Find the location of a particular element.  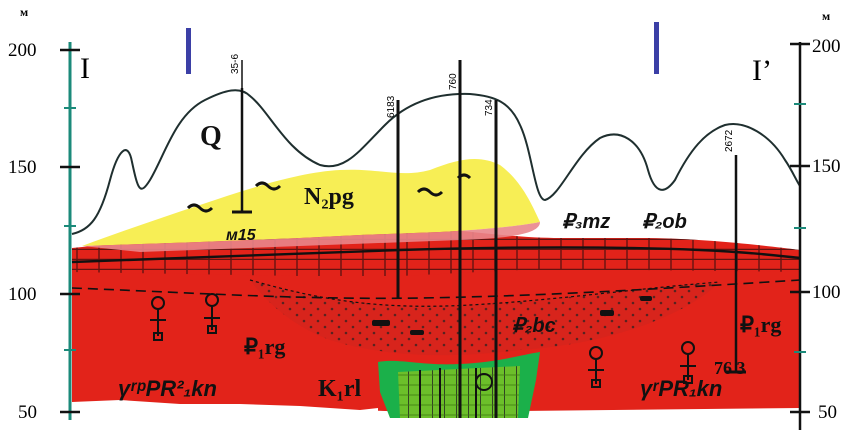

right-axis is located at coordinates (800, 236).